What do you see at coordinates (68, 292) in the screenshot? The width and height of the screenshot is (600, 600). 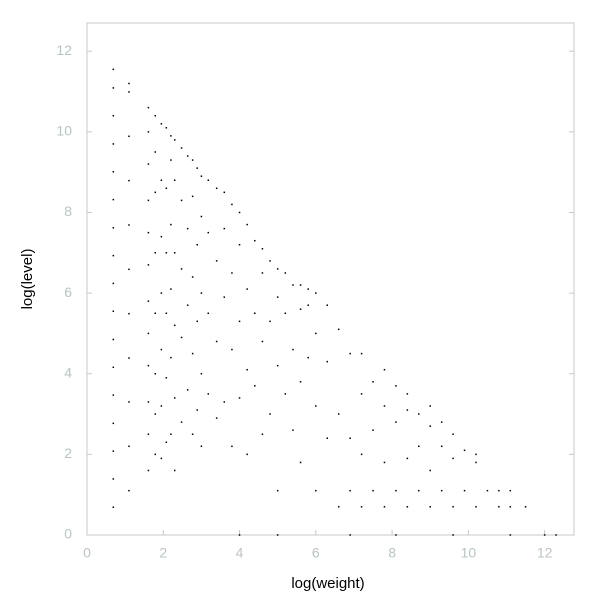 I see `y-tick-label: 6` at bounding box center [68, 292].